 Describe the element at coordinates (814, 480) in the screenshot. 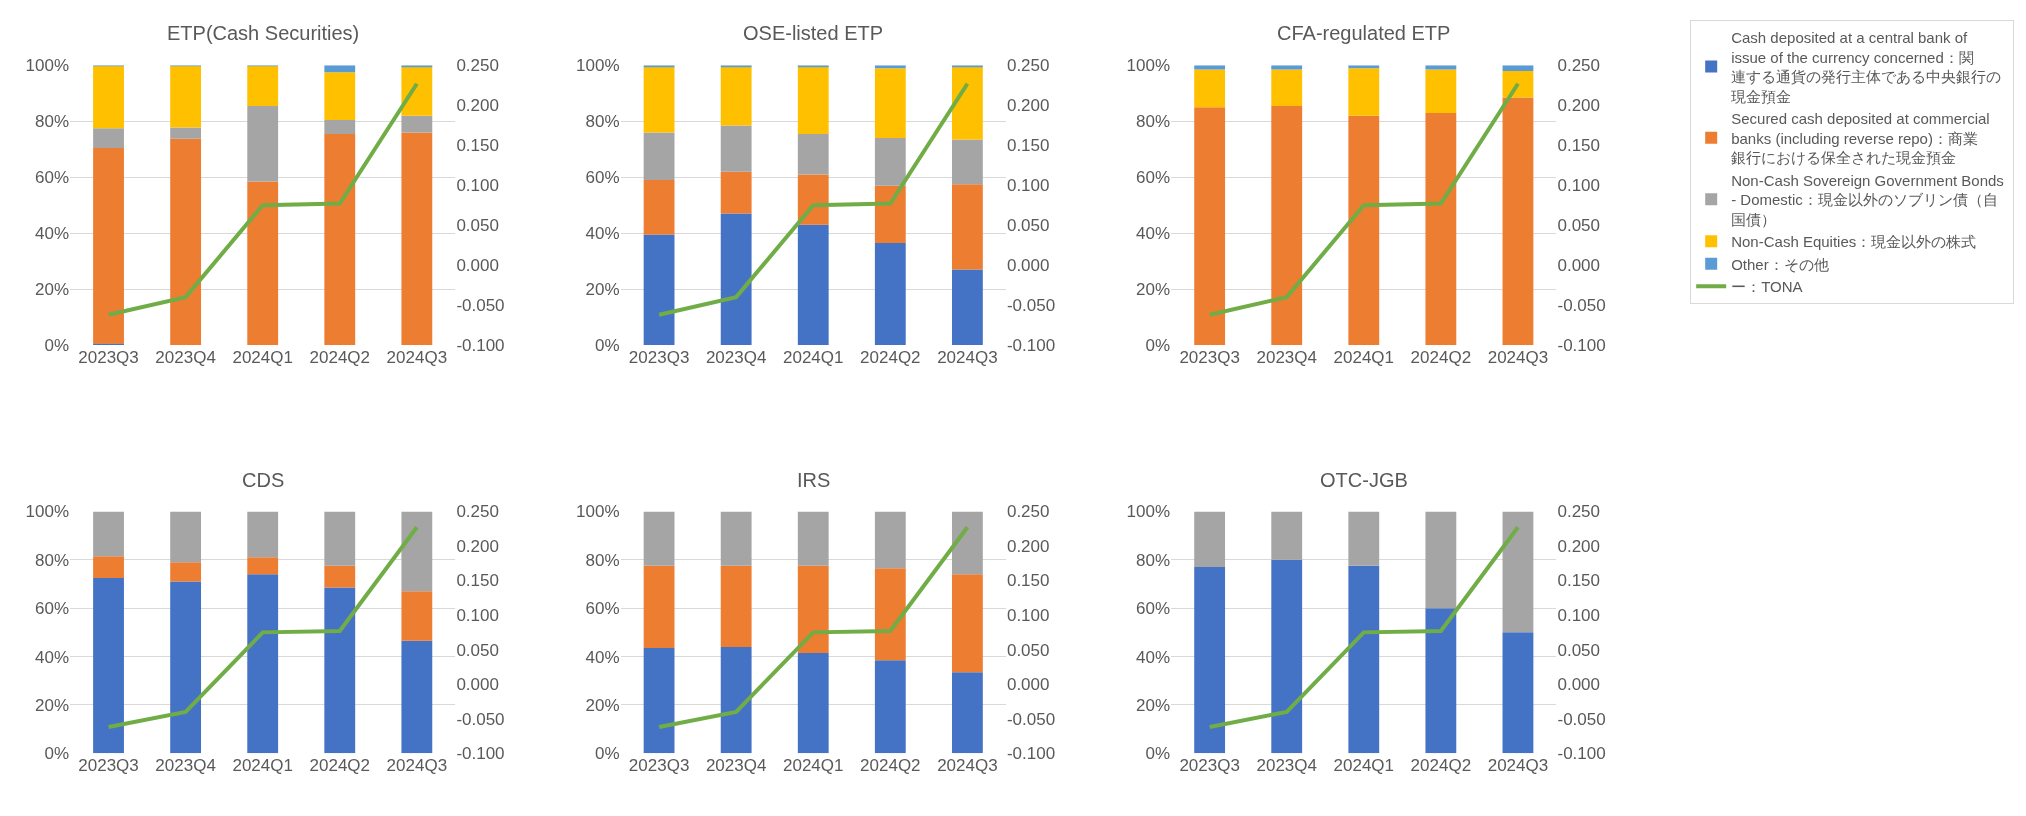

I see `chart-title: IRS` at that location.